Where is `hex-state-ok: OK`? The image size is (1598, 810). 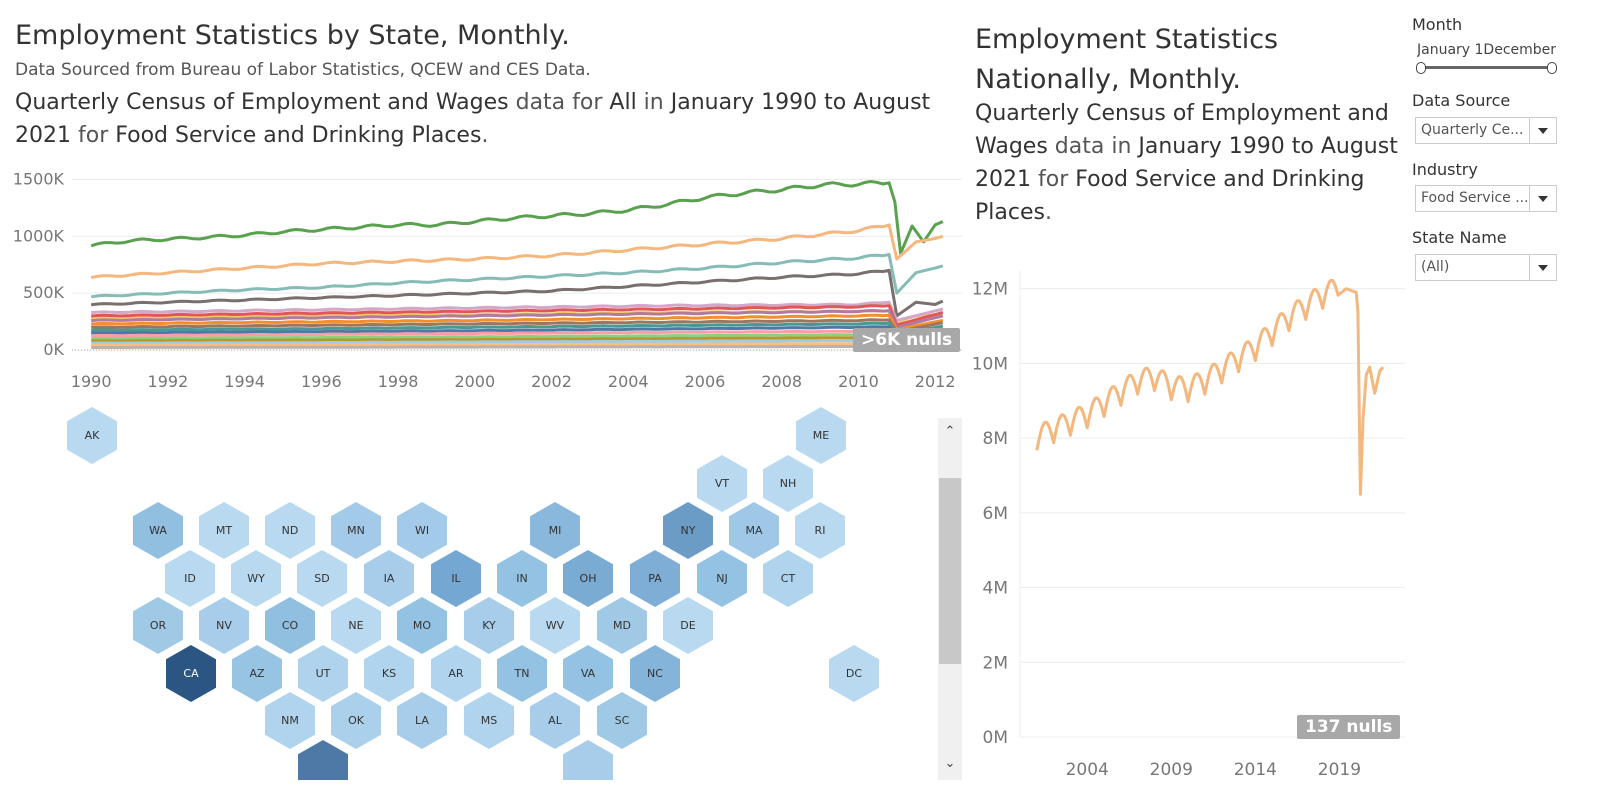 hex-state-ok: OK is located at coordinates (356, 720).